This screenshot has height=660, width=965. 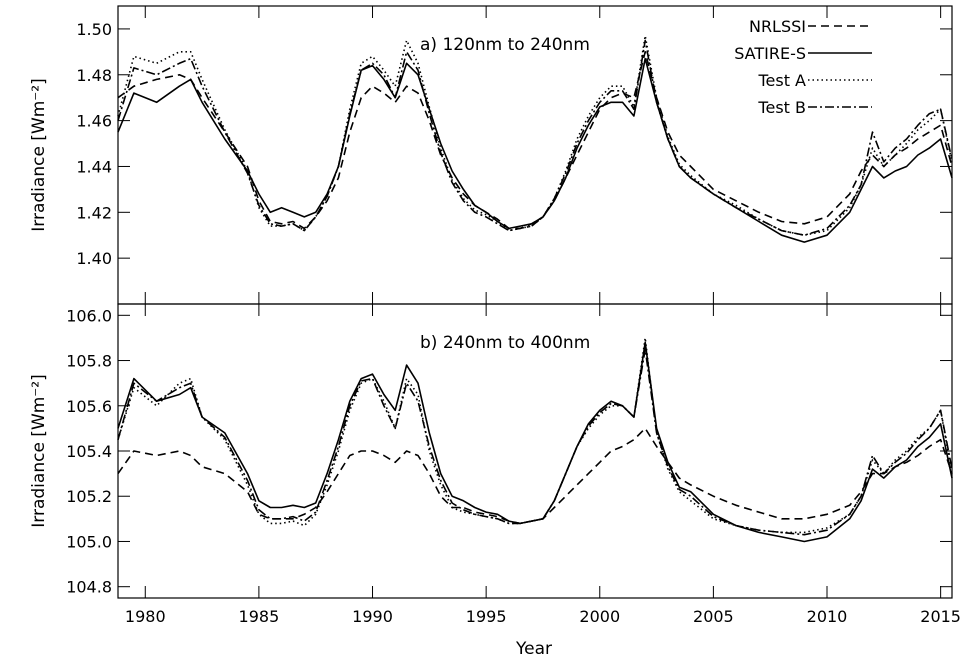 I want to click on x-tick-label: 2010, so click(x=827, y=616).